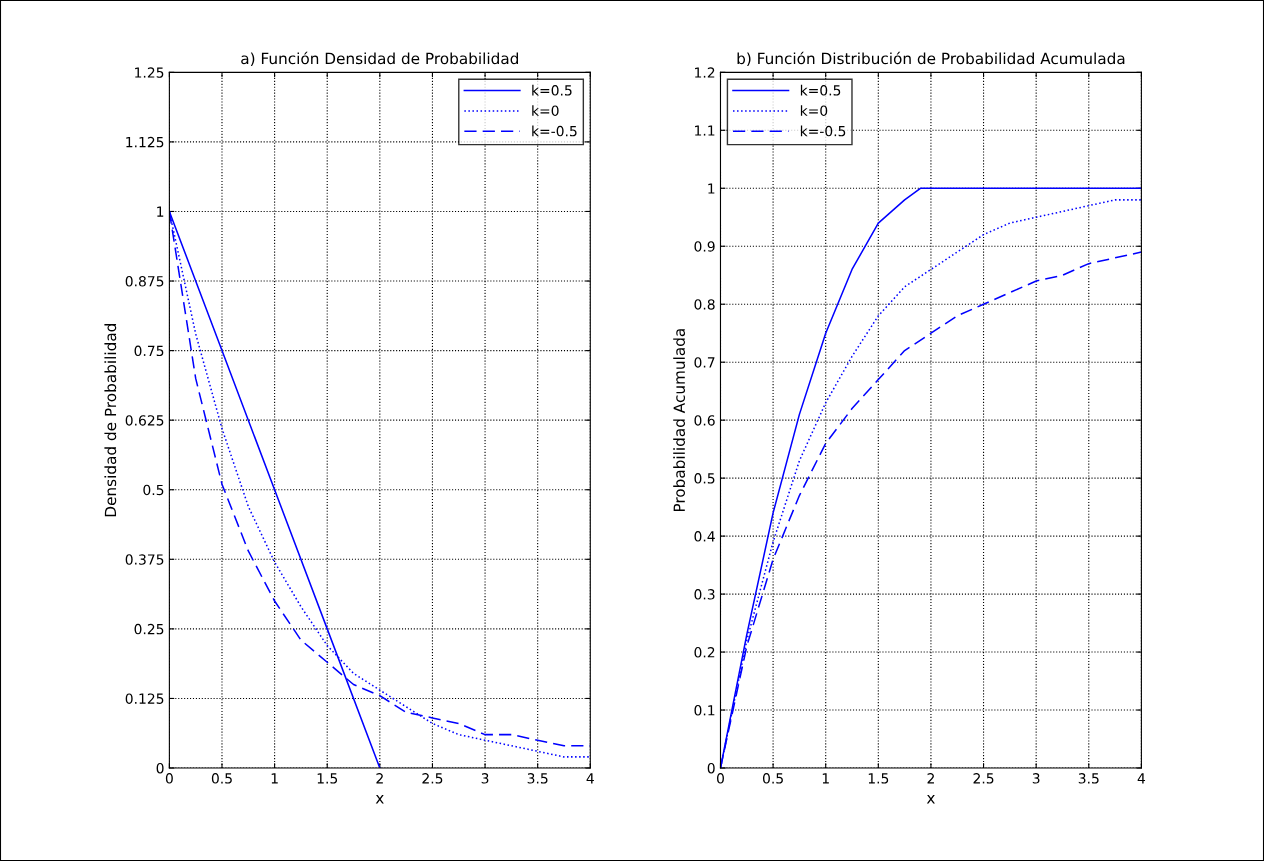 The width and height of the screenshot is (1264, 861). What do you see at coordinates (705, 72) in the screenshot?
I see `y-tick-label: 1.2` at bounding box center [705, 72].